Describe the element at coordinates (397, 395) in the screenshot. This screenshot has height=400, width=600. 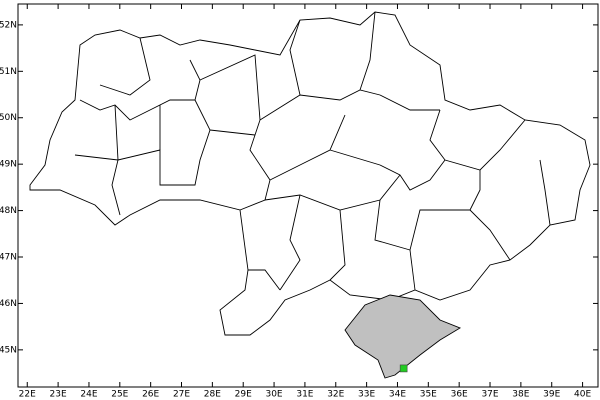
I see `x-tick-label: 34E` at that location.